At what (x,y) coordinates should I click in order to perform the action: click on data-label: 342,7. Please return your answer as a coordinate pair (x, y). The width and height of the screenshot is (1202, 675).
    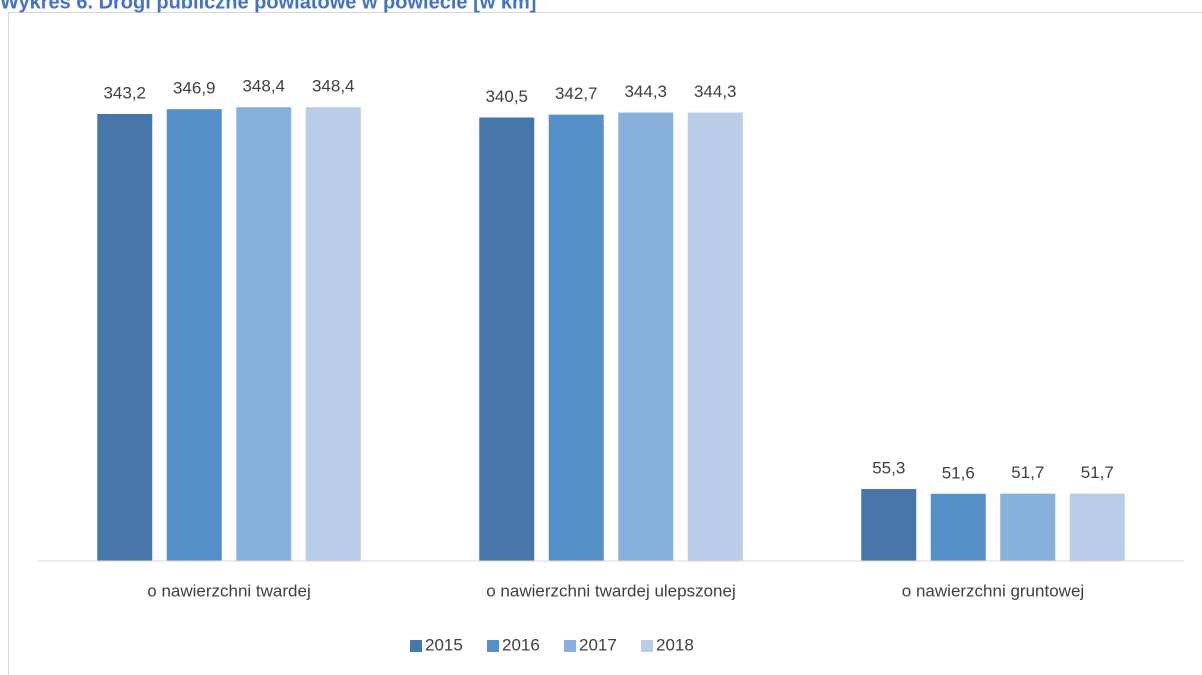
    Looking at the image, I should click on (576, 93).